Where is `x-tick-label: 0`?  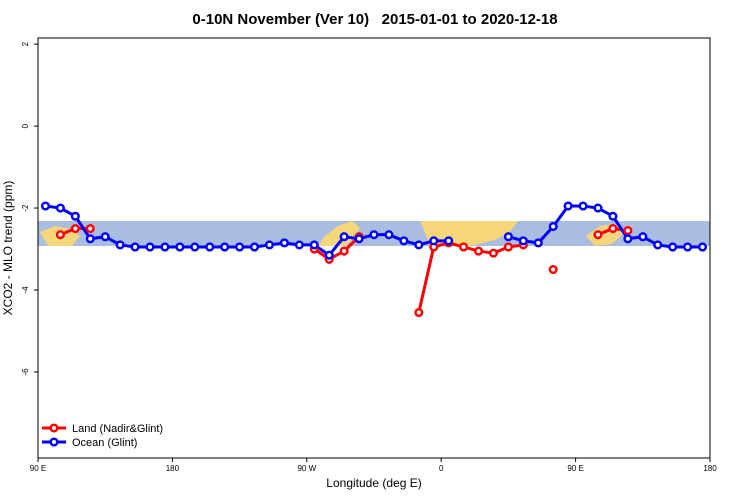
x-tick-label: 0 is located at coordinates (441, 468).